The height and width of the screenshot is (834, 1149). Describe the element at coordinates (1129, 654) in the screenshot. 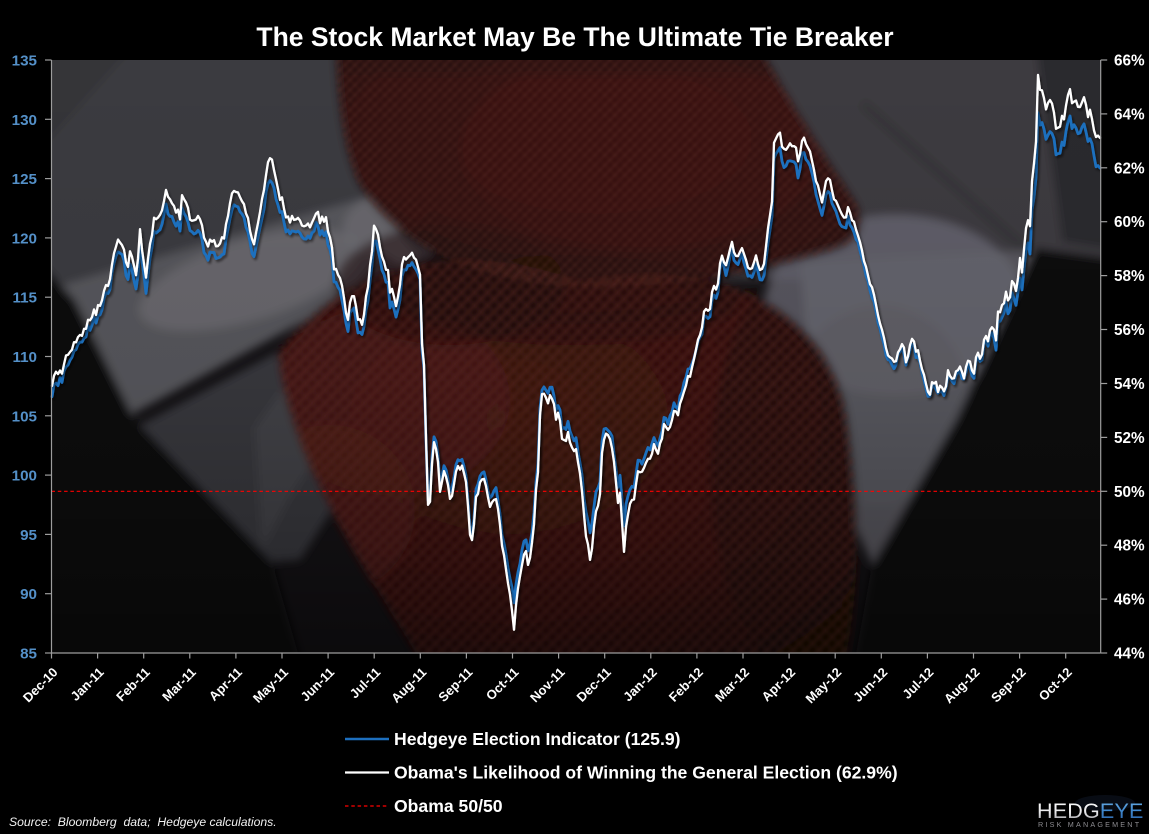

I see `svg-text: 44%` at that location.